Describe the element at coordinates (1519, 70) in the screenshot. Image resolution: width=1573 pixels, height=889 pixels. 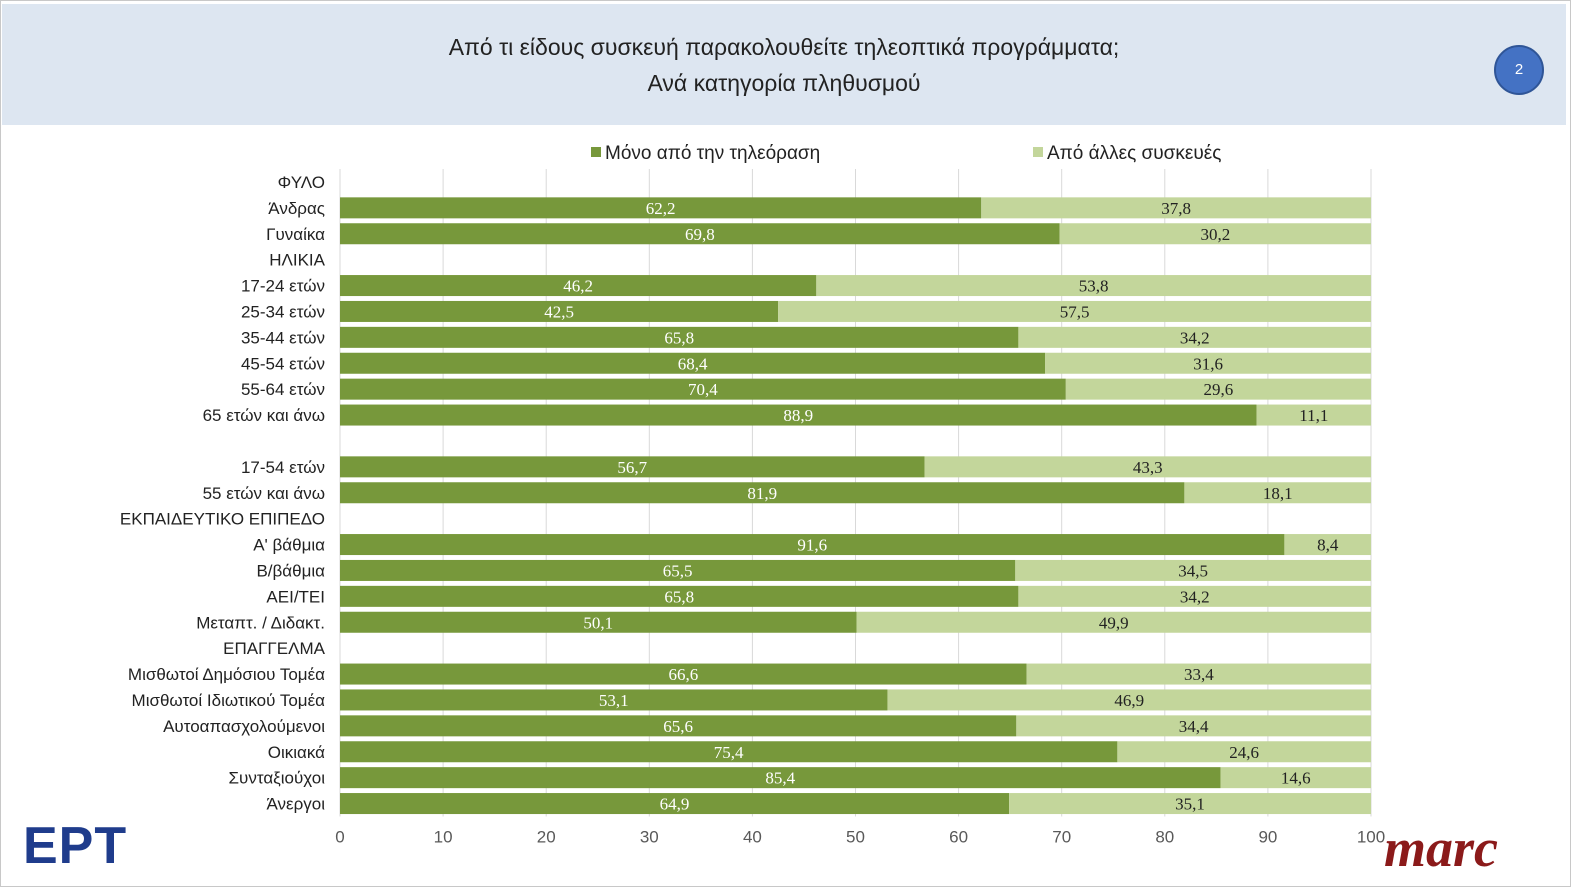
I see `page-number-badge: 2` at that location.